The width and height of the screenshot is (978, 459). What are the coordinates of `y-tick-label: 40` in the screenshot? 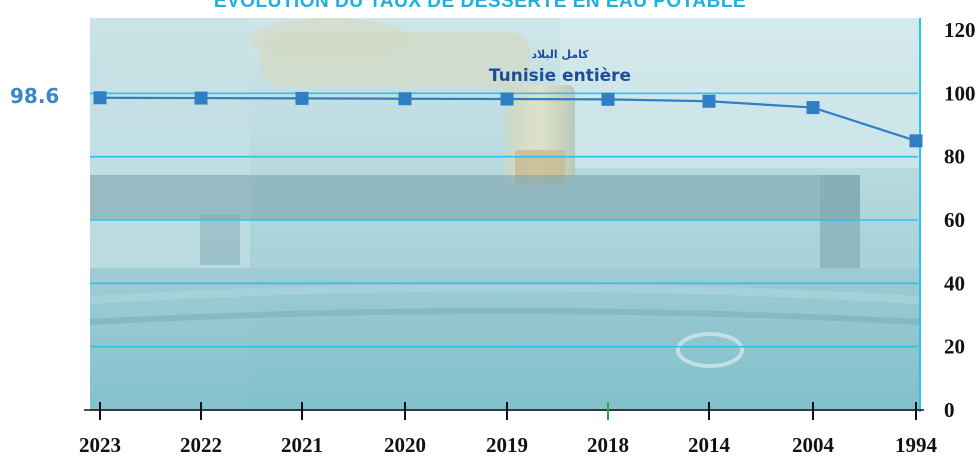 It's located at (954, 283).